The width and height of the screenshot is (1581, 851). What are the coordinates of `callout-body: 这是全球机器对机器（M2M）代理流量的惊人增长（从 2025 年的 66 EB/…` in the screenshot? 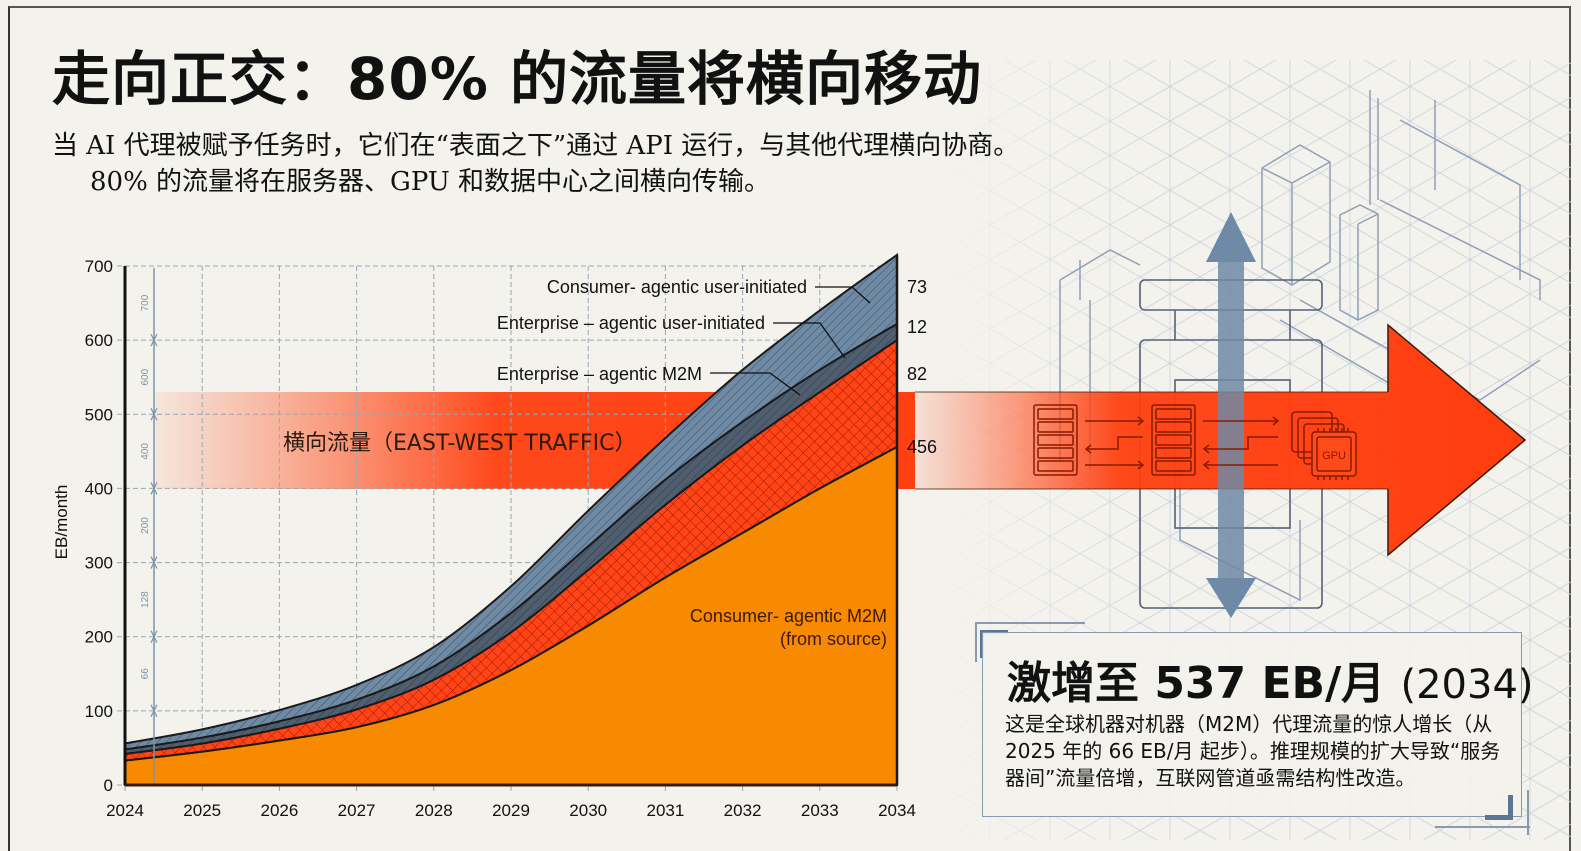 It's located at (1253, 751).